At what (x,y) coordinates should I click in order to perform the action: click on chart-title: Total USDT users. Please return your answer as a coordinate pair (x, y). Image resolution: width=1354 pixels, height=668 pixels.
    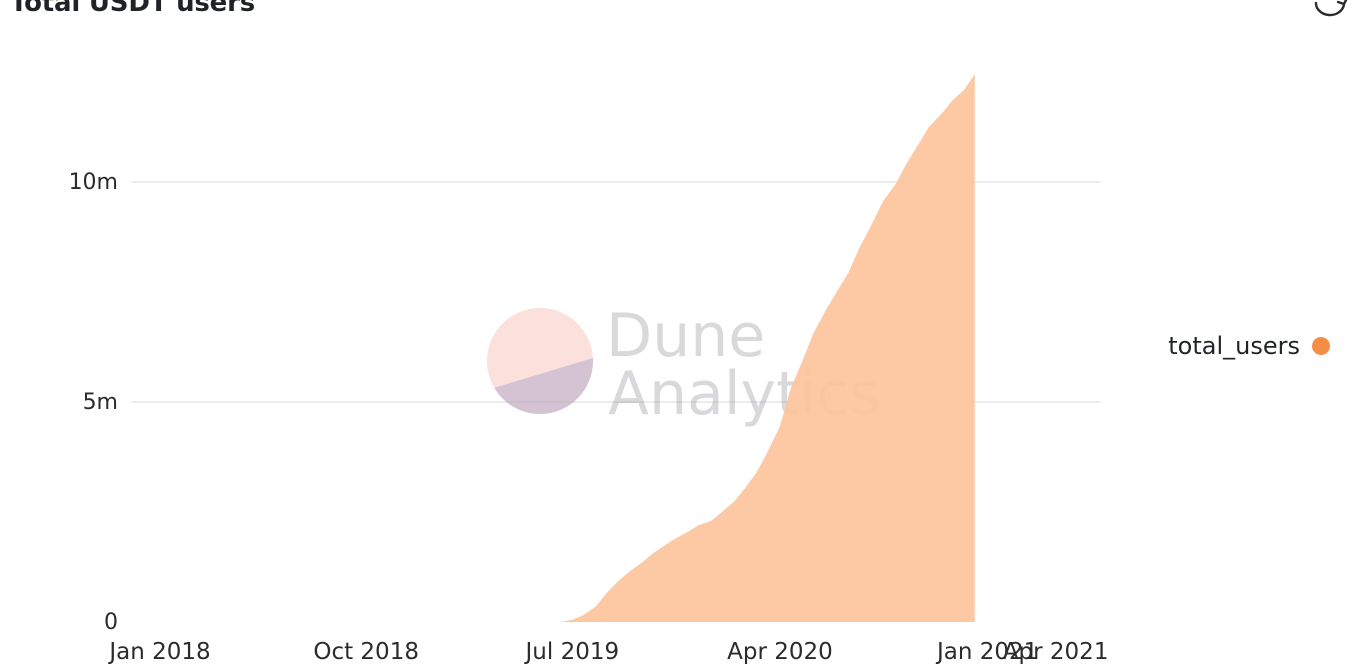
    Looking at the image, I should click on (133, 9).